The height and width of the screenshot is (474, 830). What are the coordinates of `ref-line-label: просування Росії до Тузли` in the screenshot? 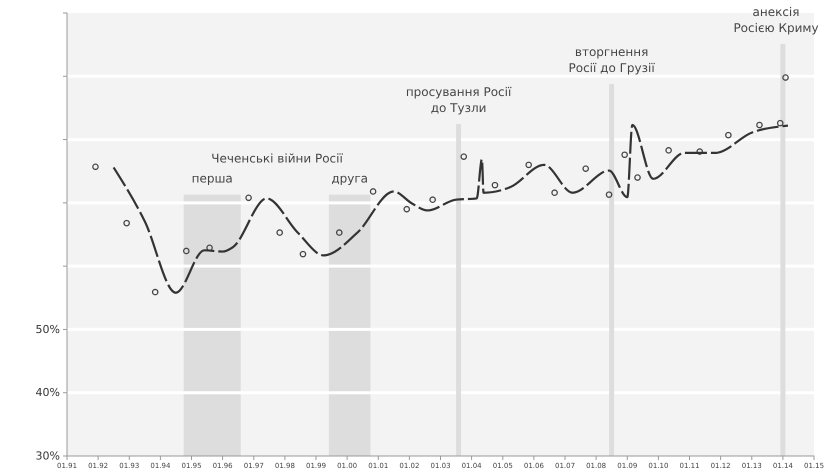 It's located at (459, 100).